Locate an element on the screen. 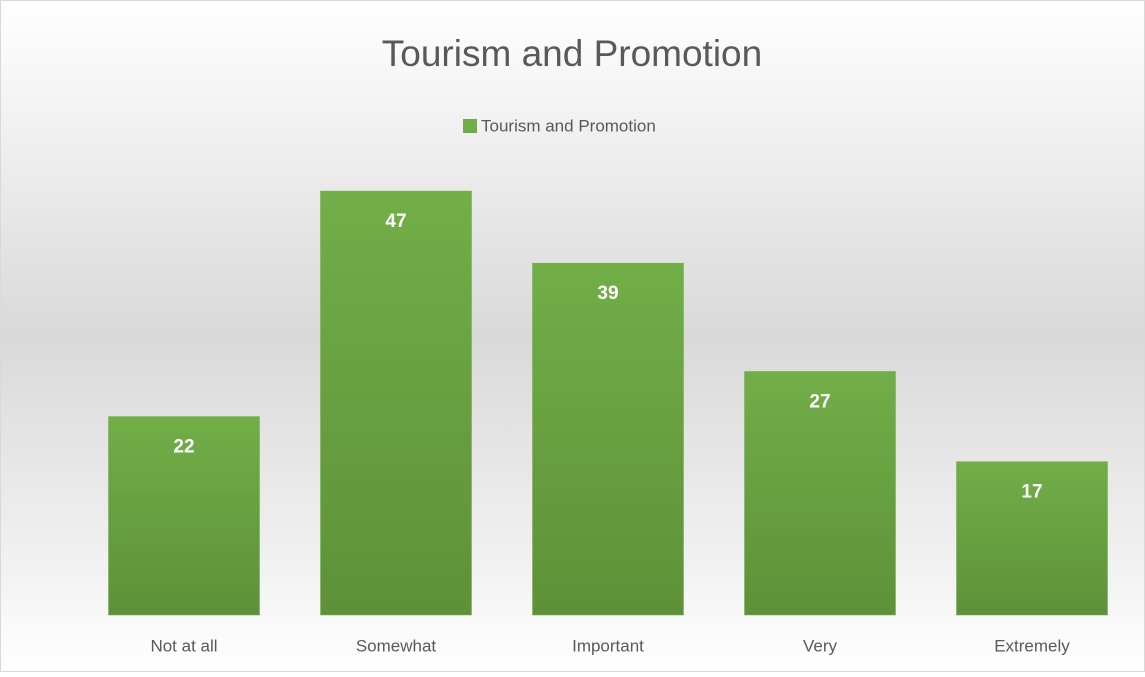 The width and height of the screenshot is (1145, 677). legend-label: Tourism and Promotion is located at coordinates (568, 125).